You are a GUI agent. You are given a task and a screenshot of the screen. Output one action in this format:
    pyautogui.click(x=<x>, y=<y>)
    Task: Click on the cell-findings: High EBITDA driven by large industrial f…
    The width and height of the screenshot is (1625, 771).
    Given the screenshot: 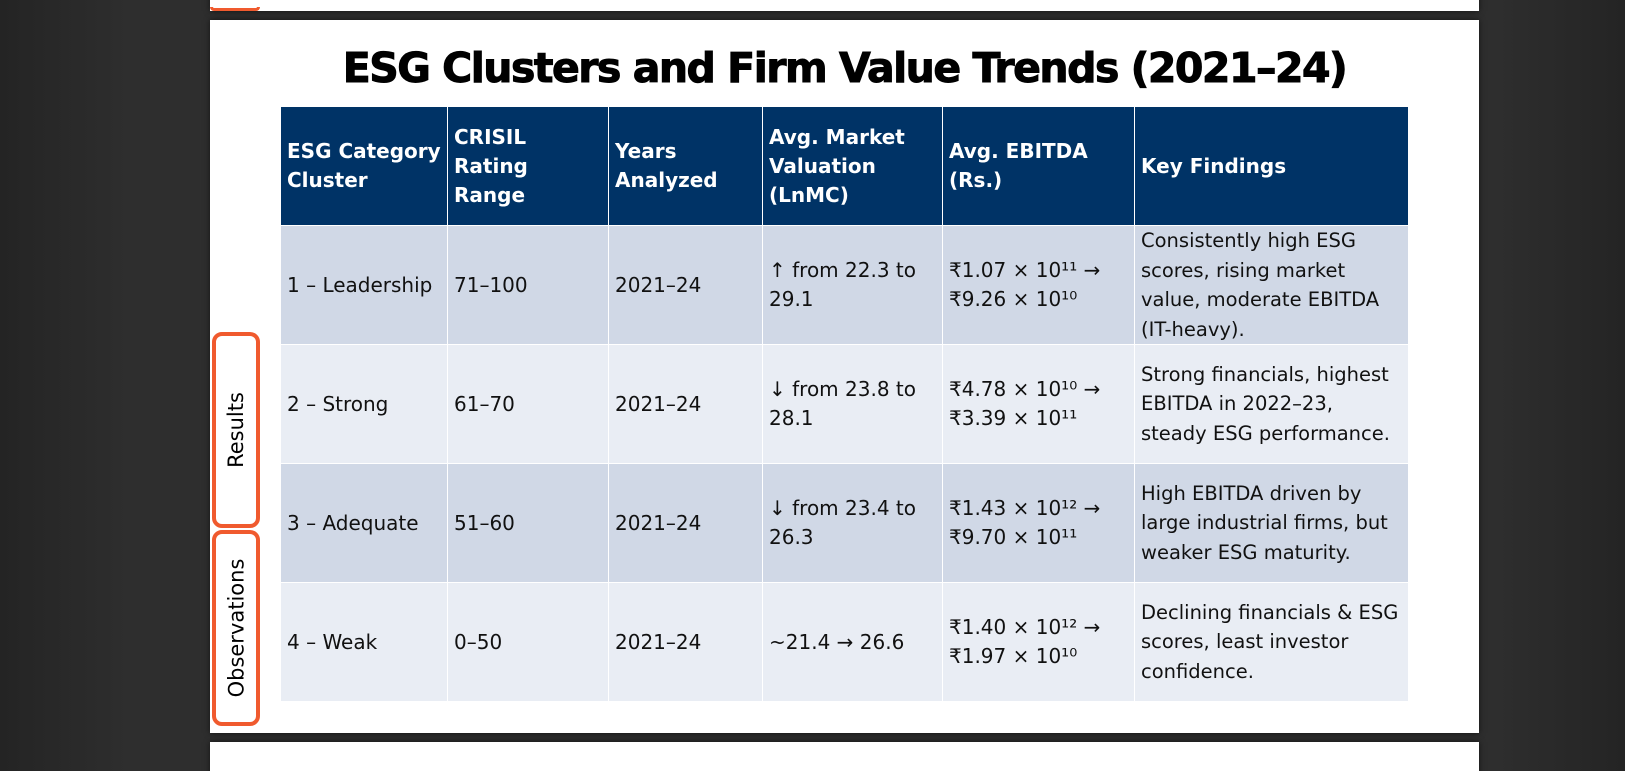 What is the action you would take?
    pyautogui.click(x=1271, y=523)
    